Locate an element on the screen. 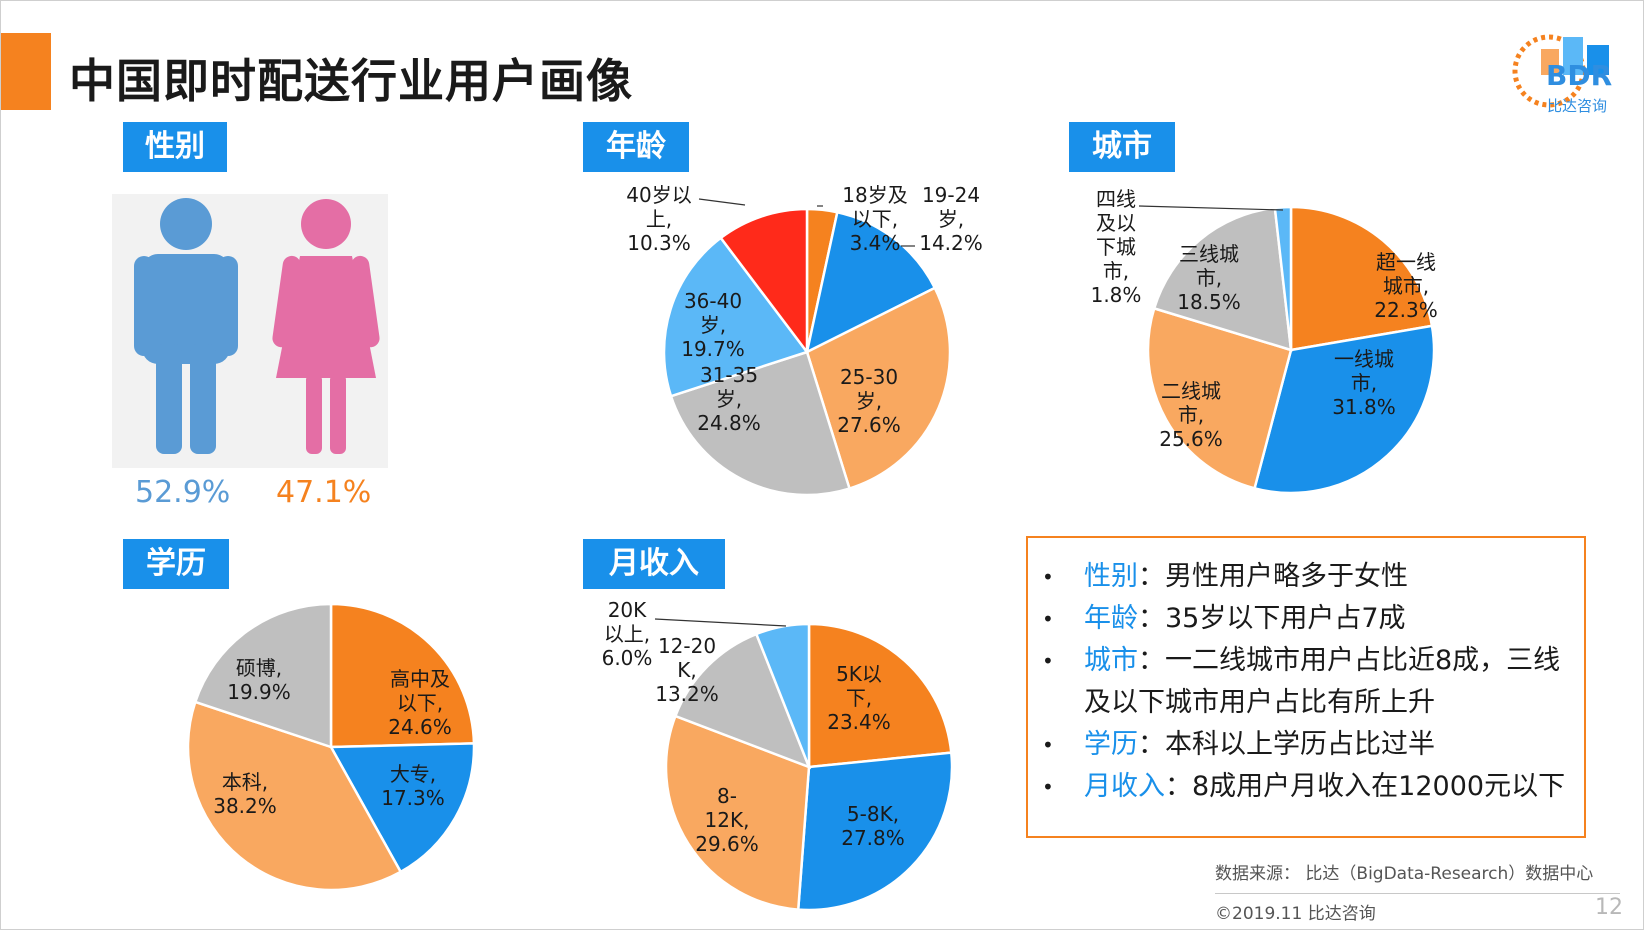 This screenshot has height=931, width=1644. pie-label: 一线城市, 31.8% is located at coordinates (1364, 383).